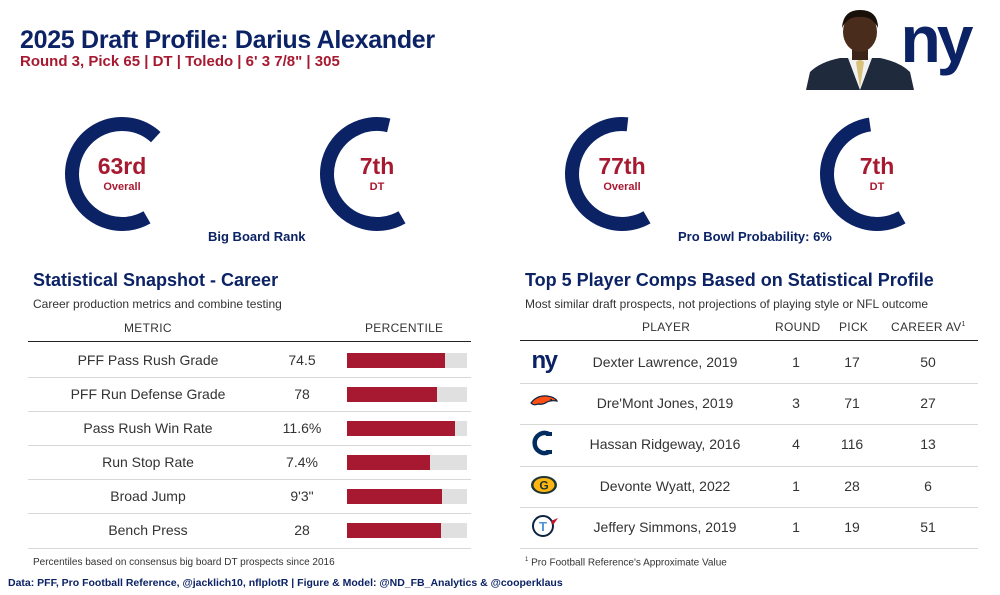 The width and height of the screenshot is (1000, 595). I want to click on svg-text: G, so click(543, 485).